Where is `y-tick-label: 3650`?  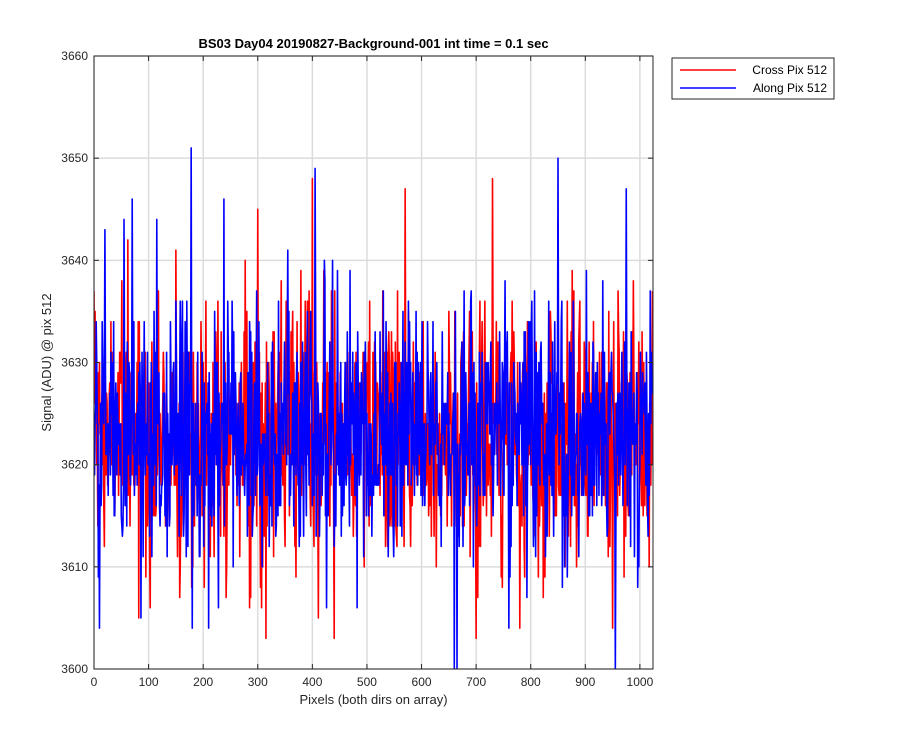
y-tick-label: 3650 is located at coordinates (74, 158).